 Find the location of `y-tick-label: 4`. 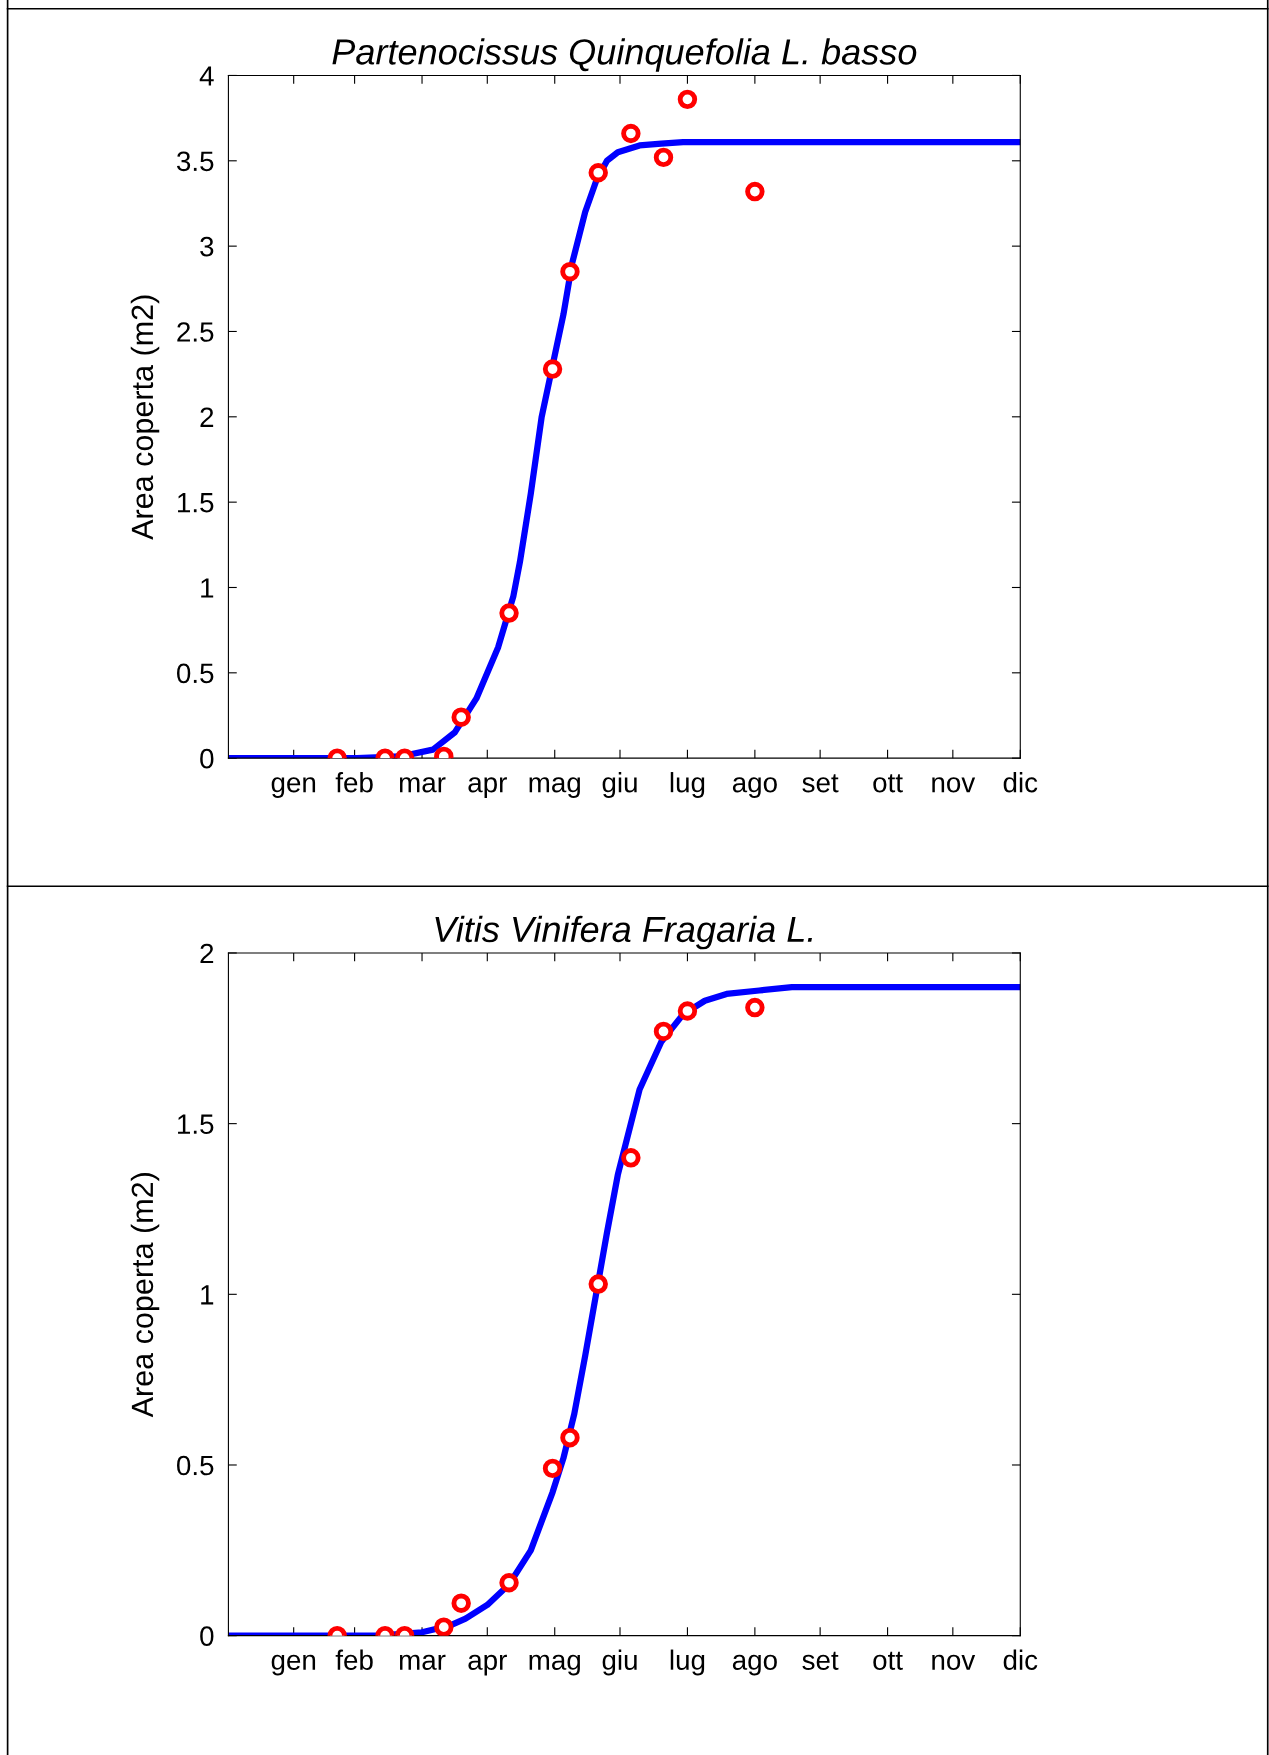

y-tick-label: 4 is located at coordinates (206, 76).